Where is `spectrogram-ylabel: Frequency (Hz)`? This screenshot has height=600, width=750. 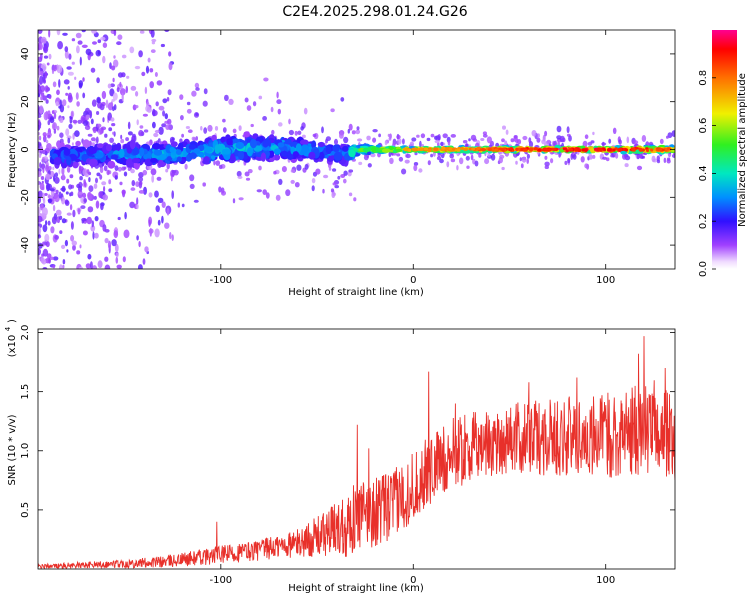 spectrogram-ylabel: Frequency (Hz) is located at coordinates (12, 150).